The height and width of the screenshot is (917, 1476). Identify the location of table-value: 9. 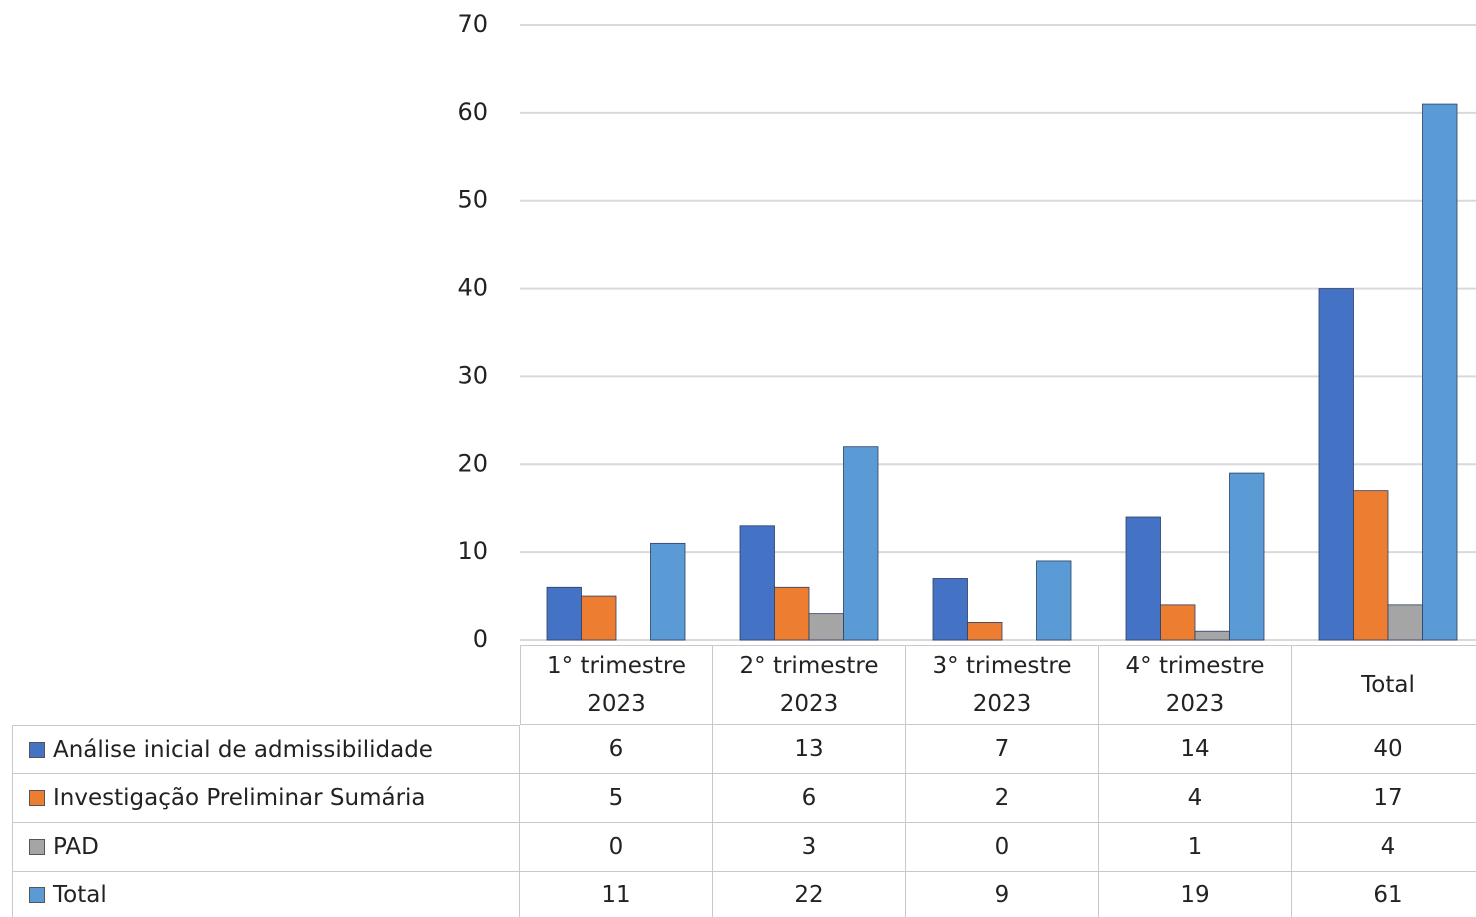
(1002, 894).